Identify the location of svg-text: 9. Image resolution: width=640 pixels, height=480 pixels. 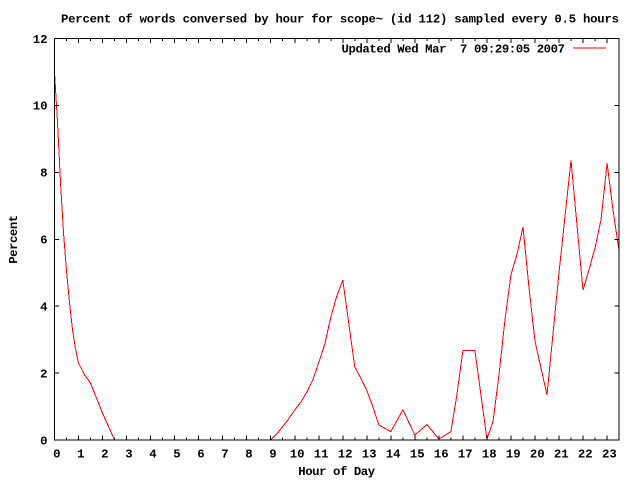
(272, 455).